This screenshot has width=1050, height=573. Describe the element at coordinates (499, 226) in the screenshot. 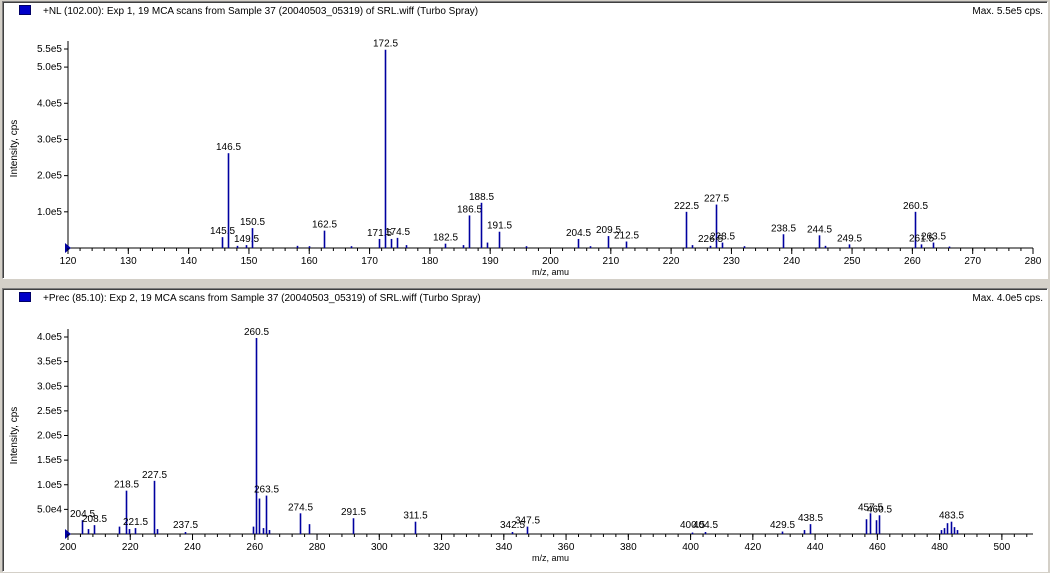

I see `peak-label: 191.5` at that location.